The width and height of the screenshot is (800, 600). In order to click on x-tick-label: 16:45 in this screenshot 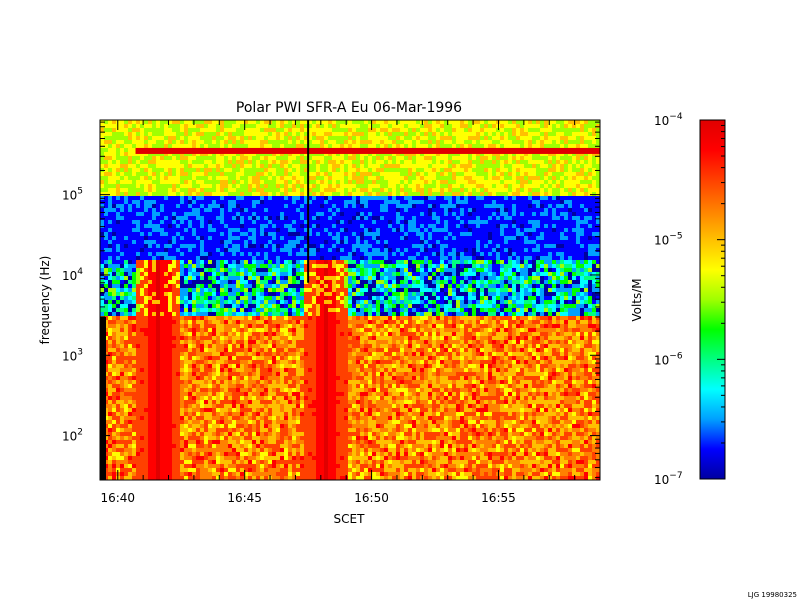, I will do `click(244, 498)`.